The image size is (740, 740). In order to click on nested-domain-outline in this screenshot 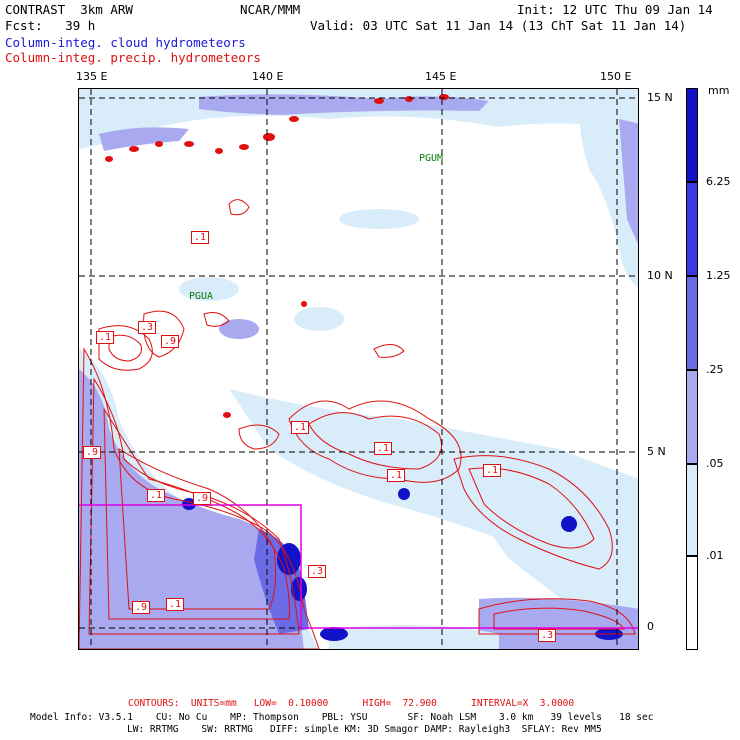, I will do `click(358, 566)`.